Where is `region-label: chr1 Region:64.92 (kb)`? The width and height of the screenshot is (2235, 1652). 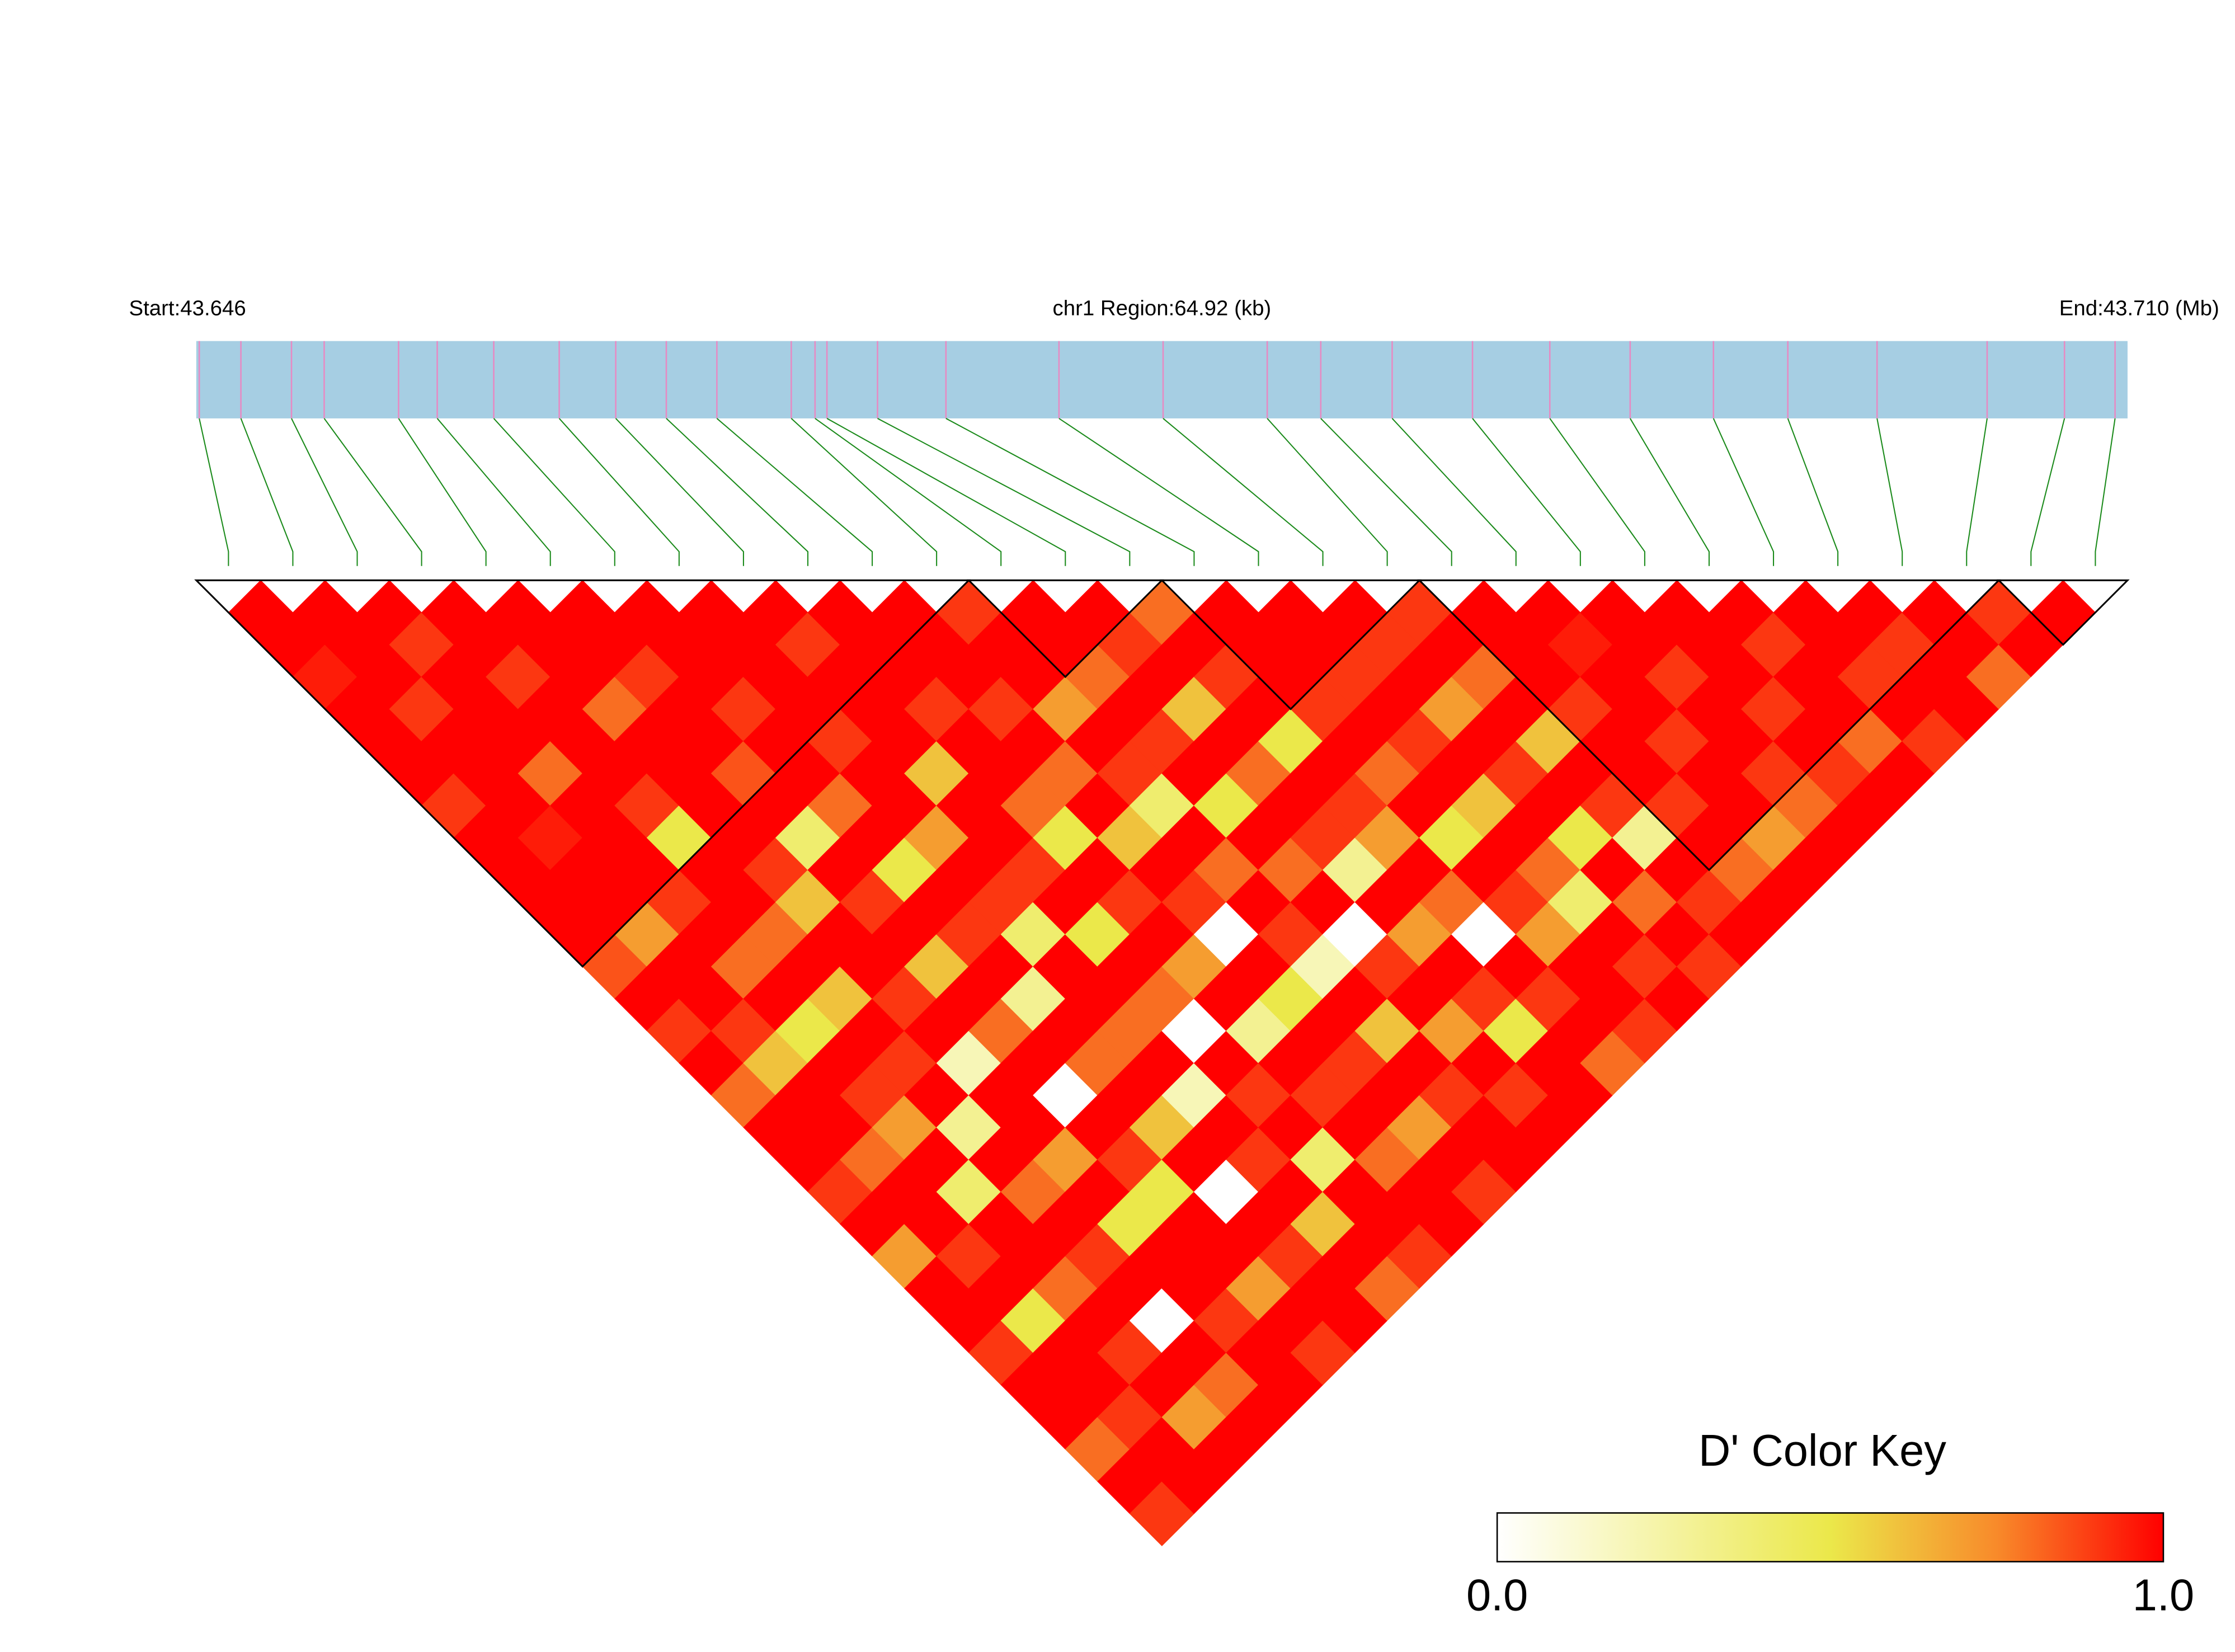 region-label: chr1 Region:64.92 (kb) is located at coordinates (1162, 308).